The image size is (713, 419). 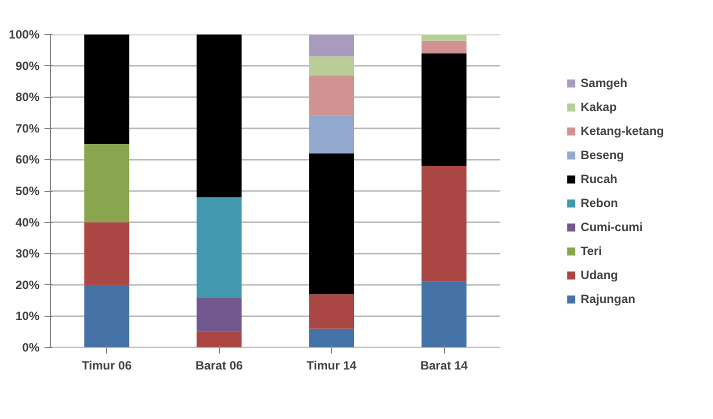 What do you see at coordinates (604, 83) in the screenshot?
I see `legend-label: Samgeh` at bounding box center [604, 83].